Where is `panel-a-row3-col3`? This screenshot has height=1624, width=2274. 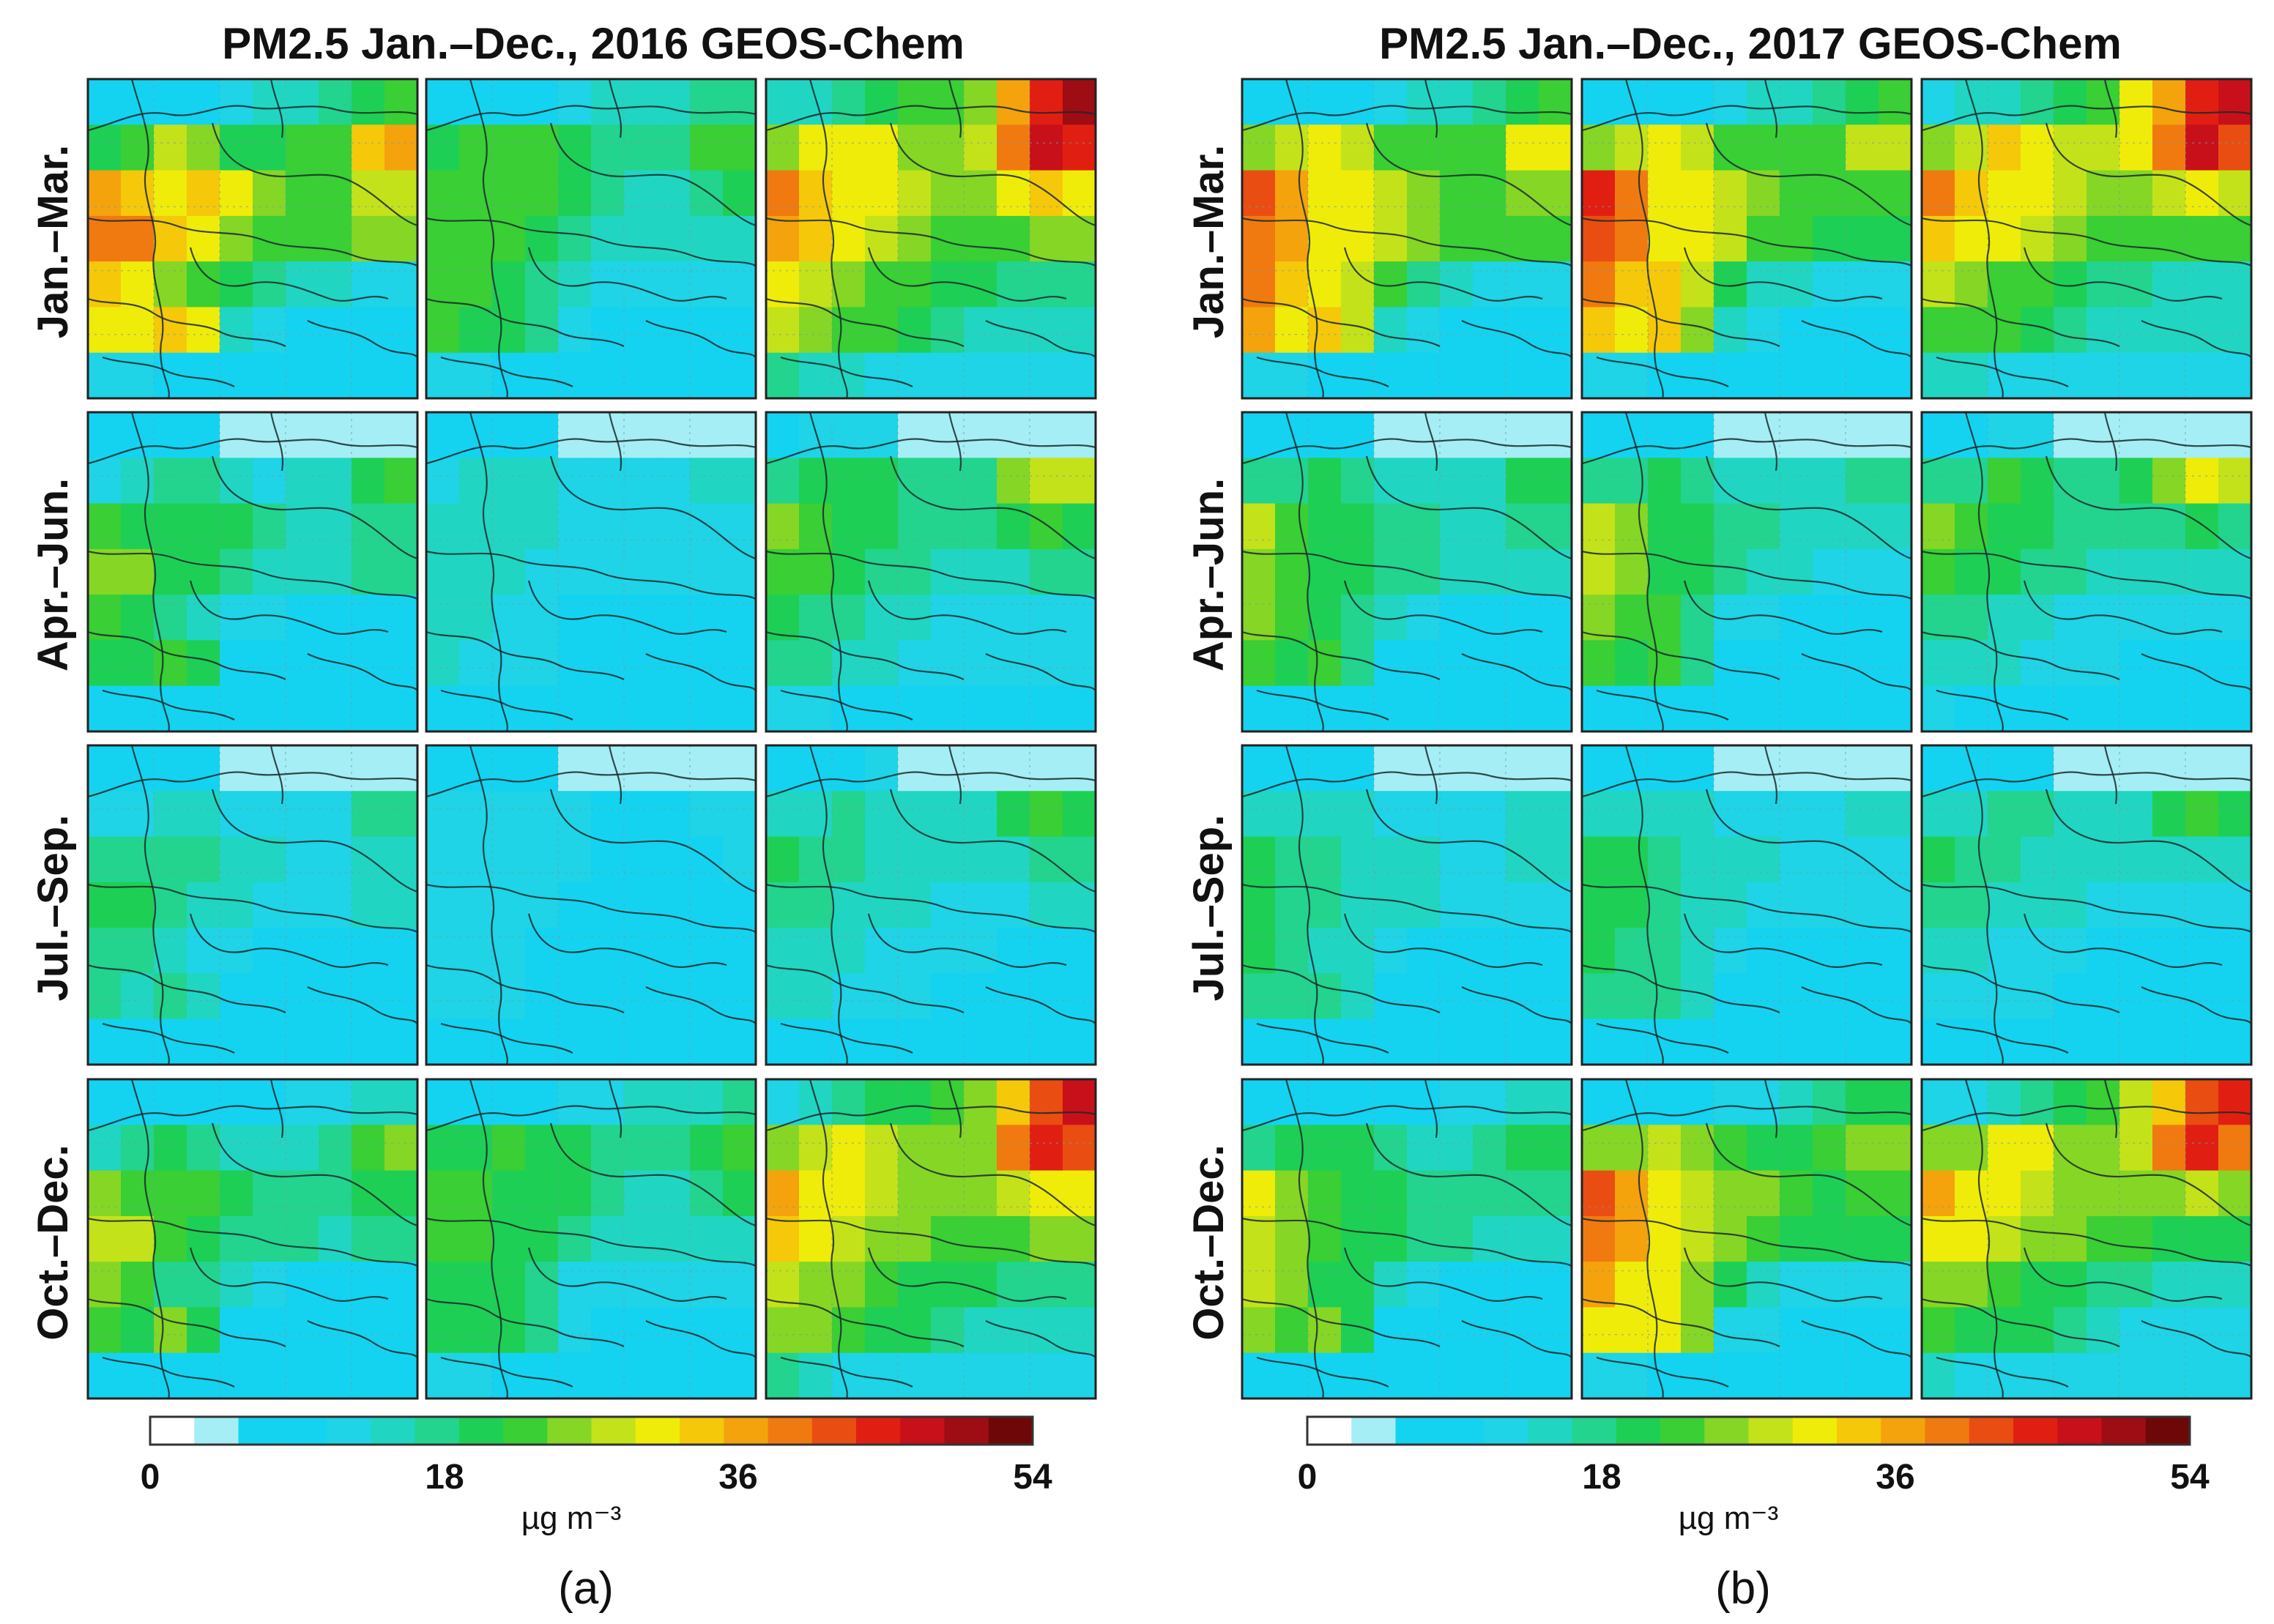 panel-a-row3-col3 is located at coordinates (931, 905).